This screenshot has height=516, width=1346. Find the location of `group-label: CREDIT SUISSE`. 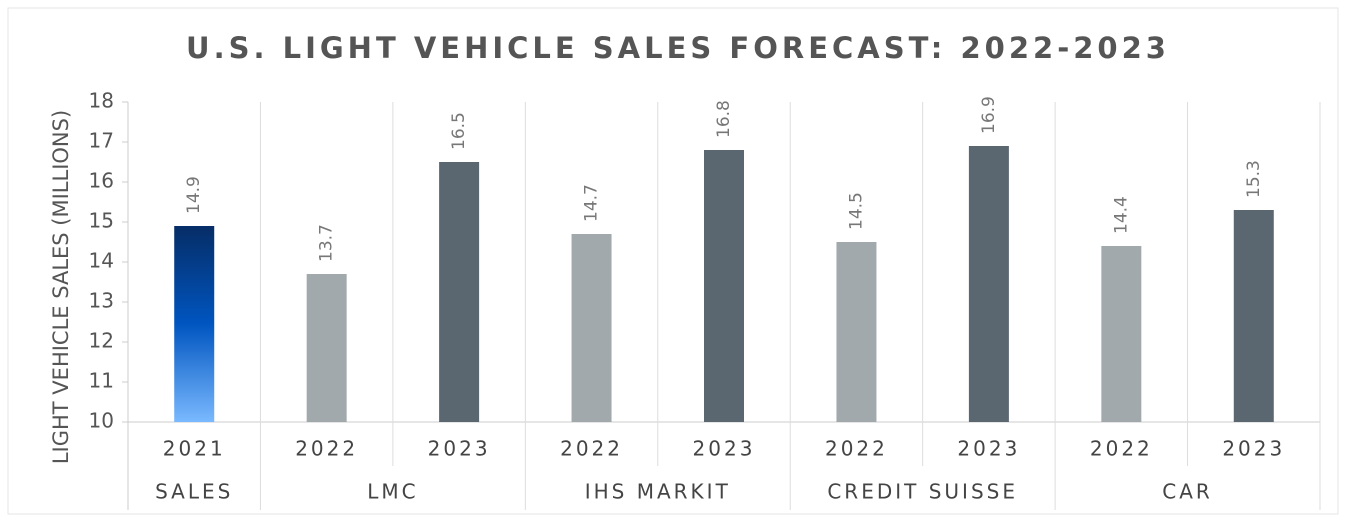

group-label: CREDIT SUISSE is located at coordinates (922, 492).